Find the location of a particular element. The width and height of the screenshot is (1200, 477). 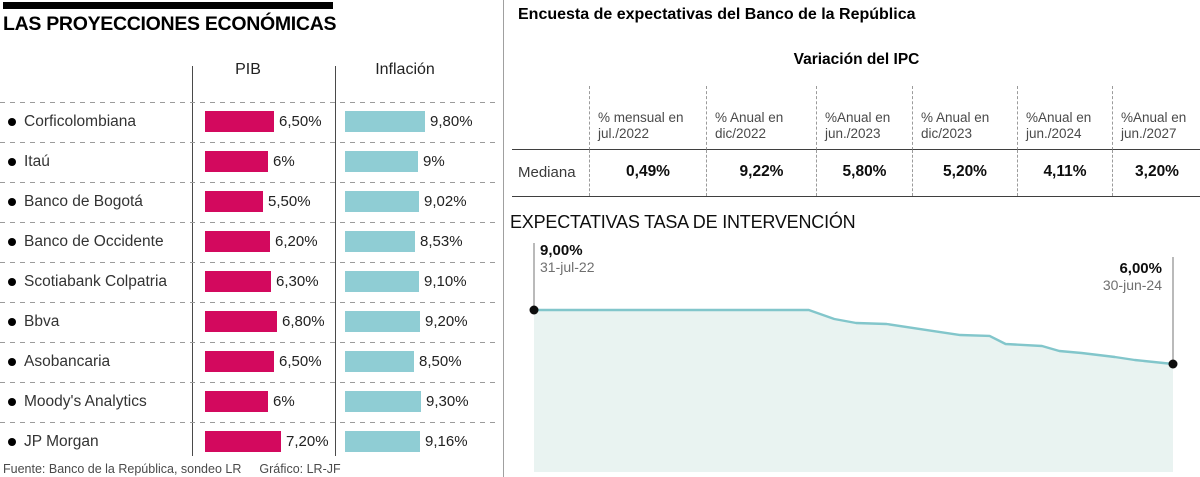

ipc-column-header: %Anual en jun./2023 is located at coordinates (864, 118).